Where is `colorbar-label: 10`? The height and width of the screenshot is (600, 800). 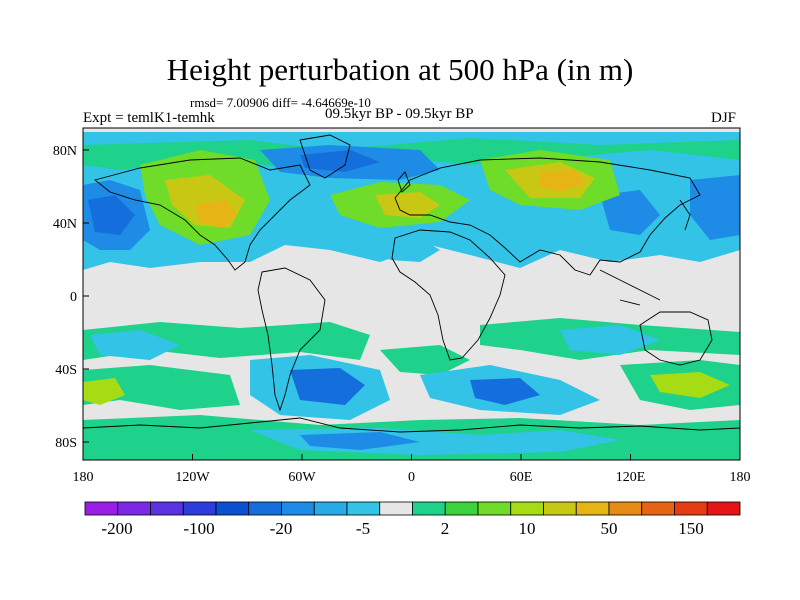 colorbar-label: 10 is located at coordinates (527, 528).